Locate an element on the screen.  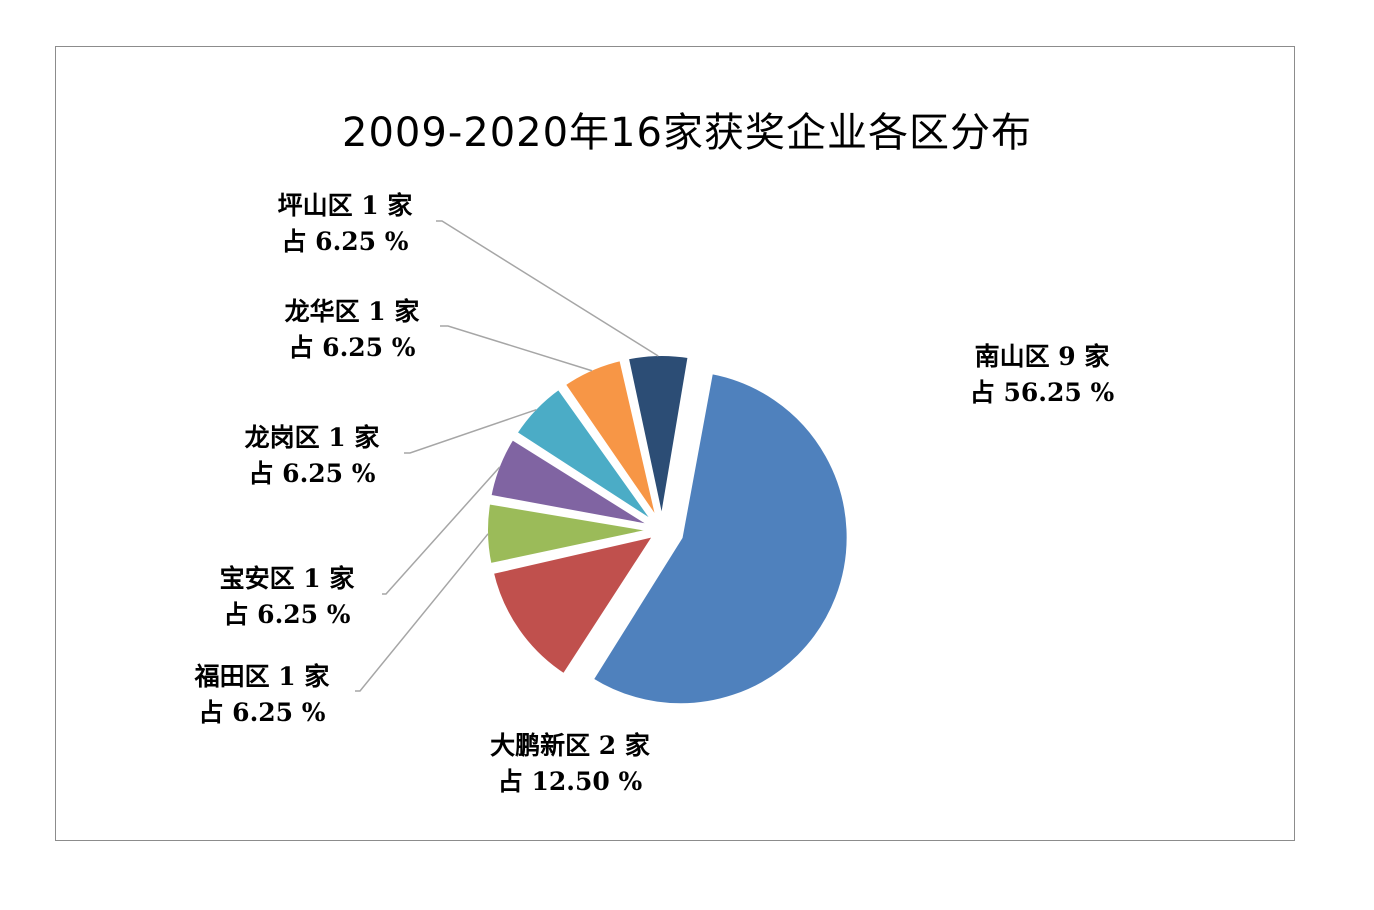
data-label-4: 宝安区 1 家占 6.25 % is located at coordinates (287, 596).